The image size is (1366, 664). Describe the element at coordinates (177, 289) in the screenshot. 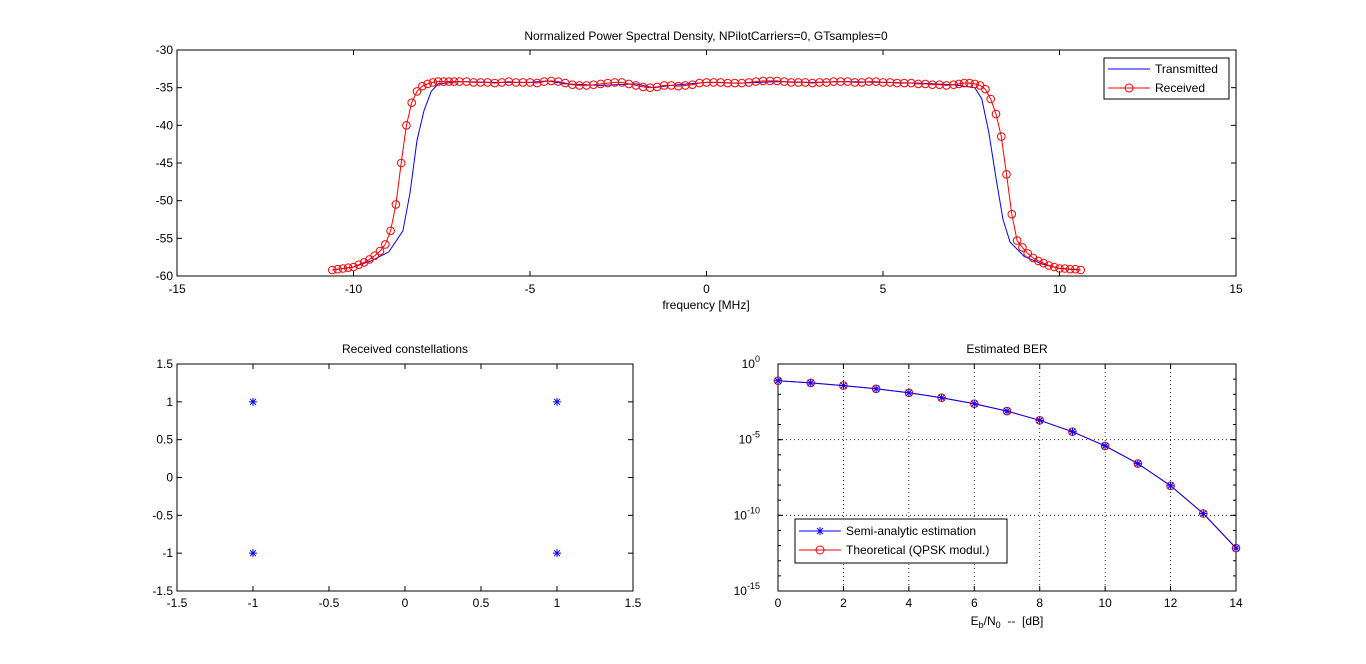

I see `psd-xtick-label: -15` at that location.